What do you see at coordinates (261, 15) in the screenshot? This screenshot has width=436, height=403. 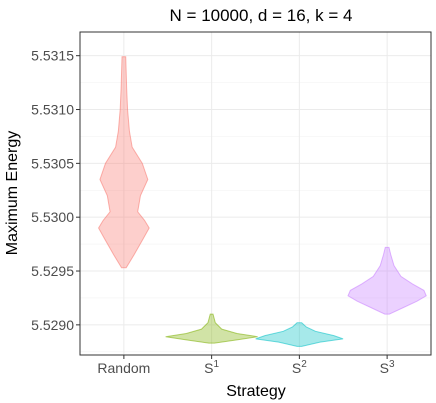 I see `chart-title: N = 10000, d = 16, k = 4` at bounding box center [261, 15].